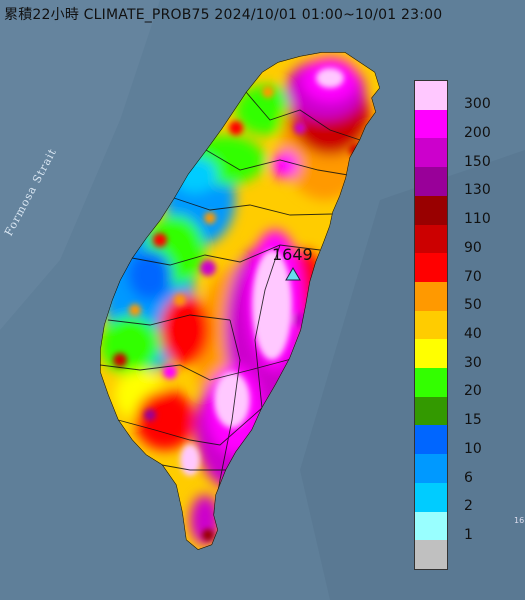  I want to click on legend-color-bar, so click(431, 325).